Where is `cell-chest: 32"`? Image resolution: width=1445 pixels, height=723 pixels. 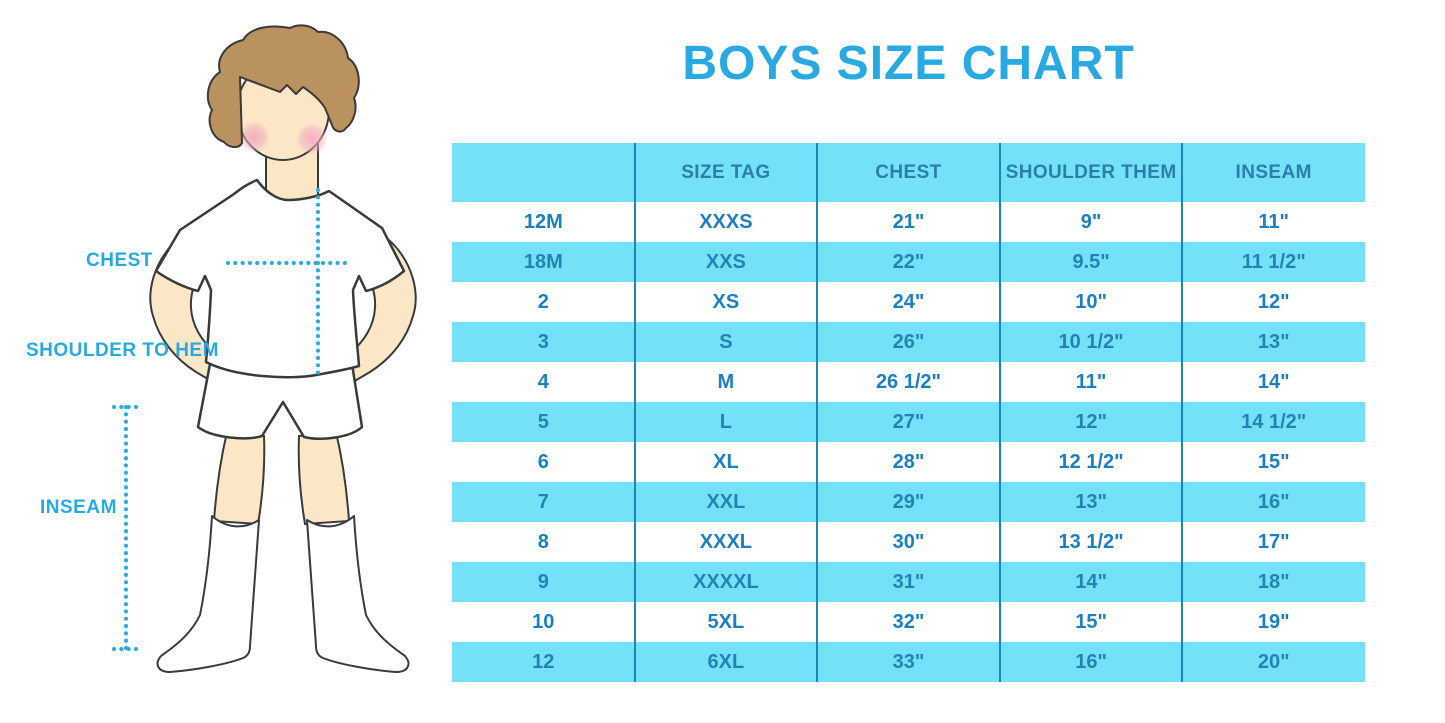
cell-chest: 32" is located at coordinates (908, 621).